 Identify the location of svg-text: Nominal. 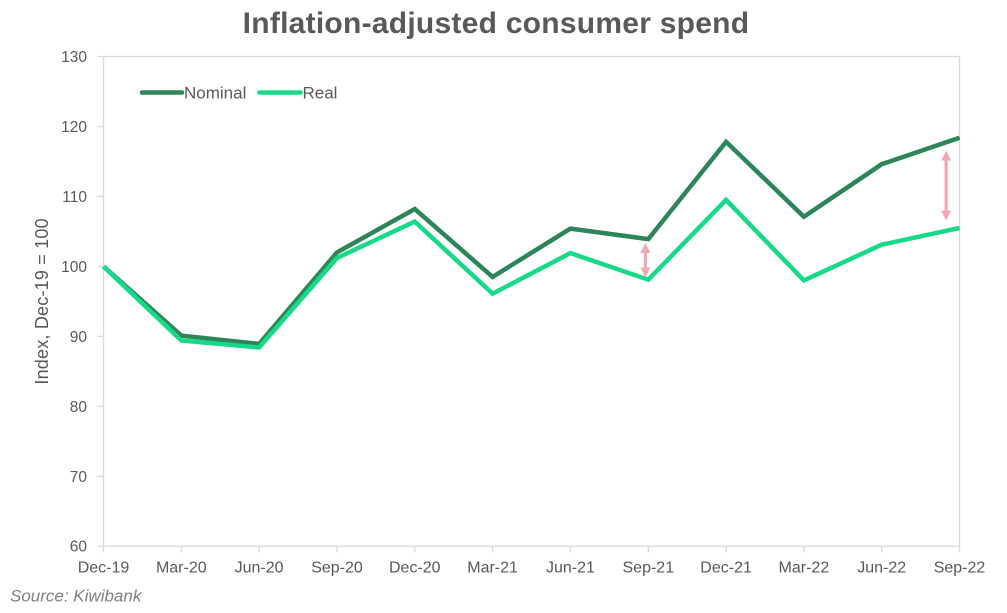
(215, 93).